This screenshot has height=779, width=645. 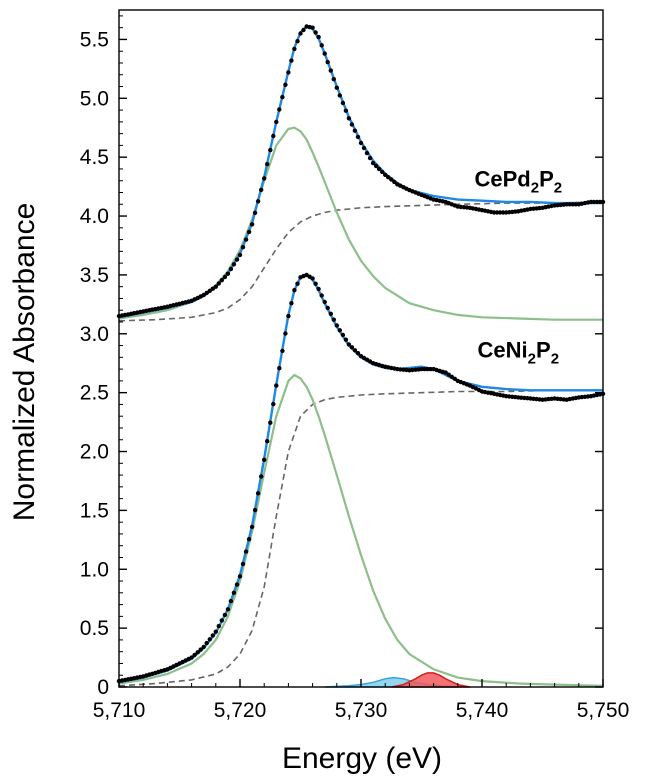 What do you see at coordinates (94, 393) in the screenshot?
I see `y-tick-label: 2.5` at bounding box center [94, 393].